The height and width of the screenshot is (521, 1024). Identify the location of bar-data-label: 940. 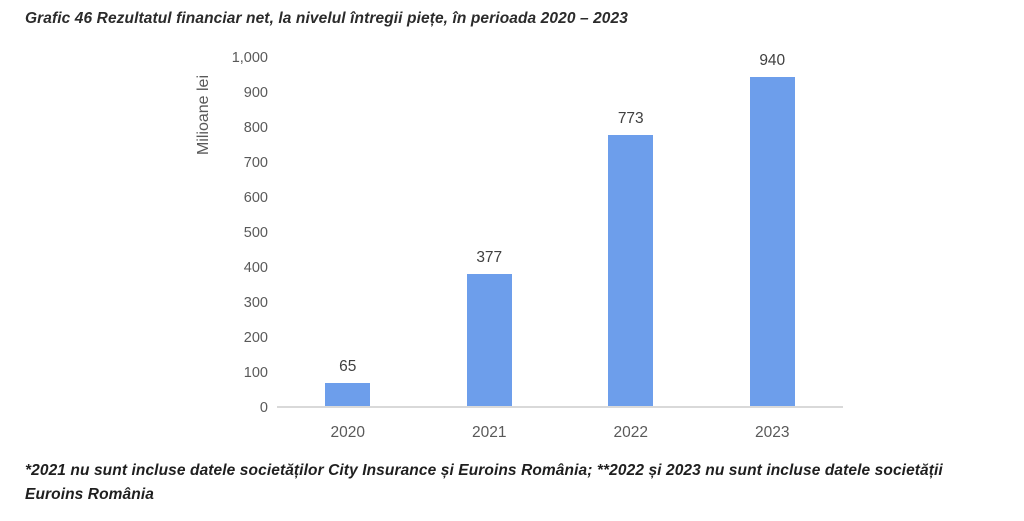
(772, 60).